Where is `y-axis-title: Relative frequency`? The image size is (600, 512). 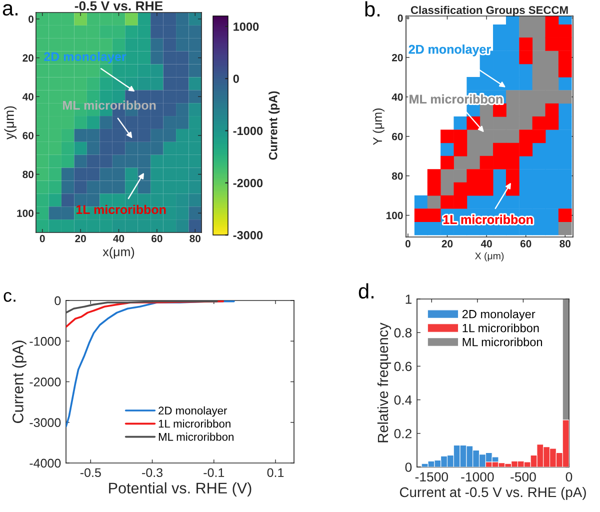
y-axis-title: Relative frequency is located at coordinates (384, 382).